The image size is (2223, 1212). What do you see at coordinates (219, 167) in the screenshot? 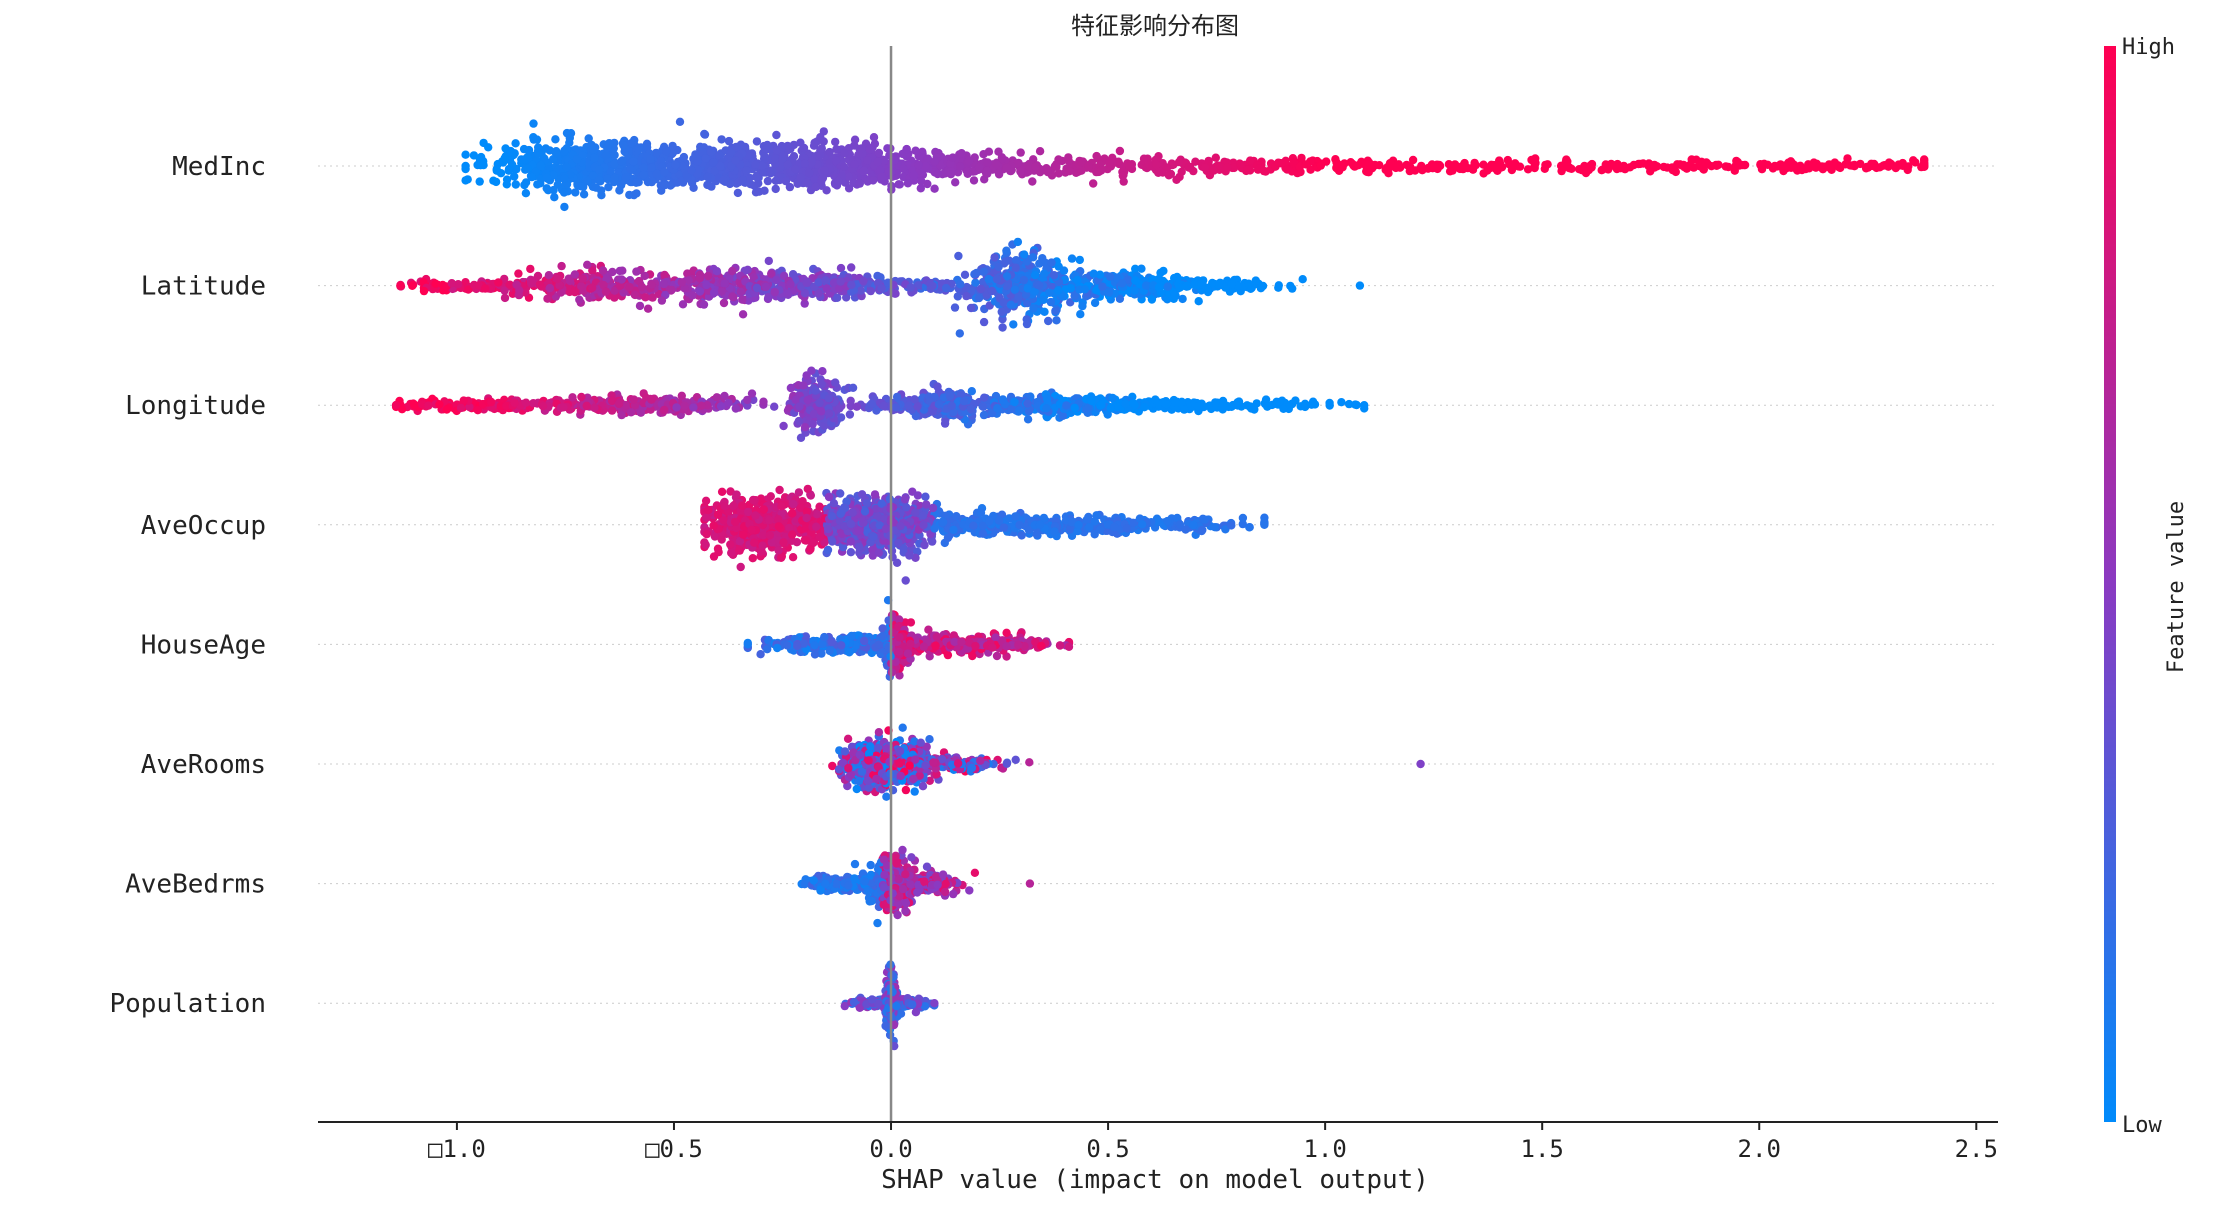
I see `feature-label: MedInc` at bounding box center [219, 167].